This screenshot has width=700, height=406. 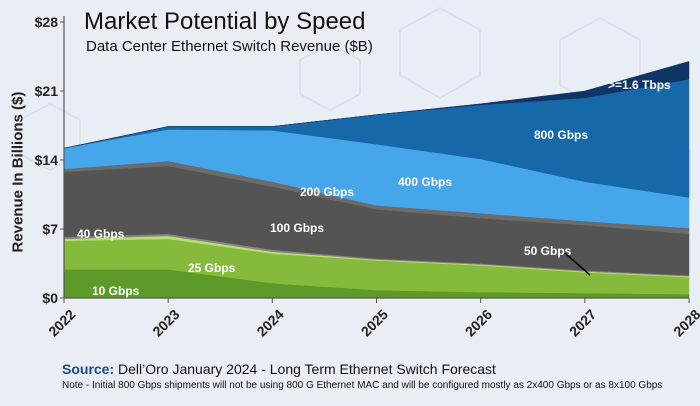 What do you see at coordinates (548, 251) in the screenshot?
I see `label-50-gbps: 50 Gbps` at bounding box center [548, 251].